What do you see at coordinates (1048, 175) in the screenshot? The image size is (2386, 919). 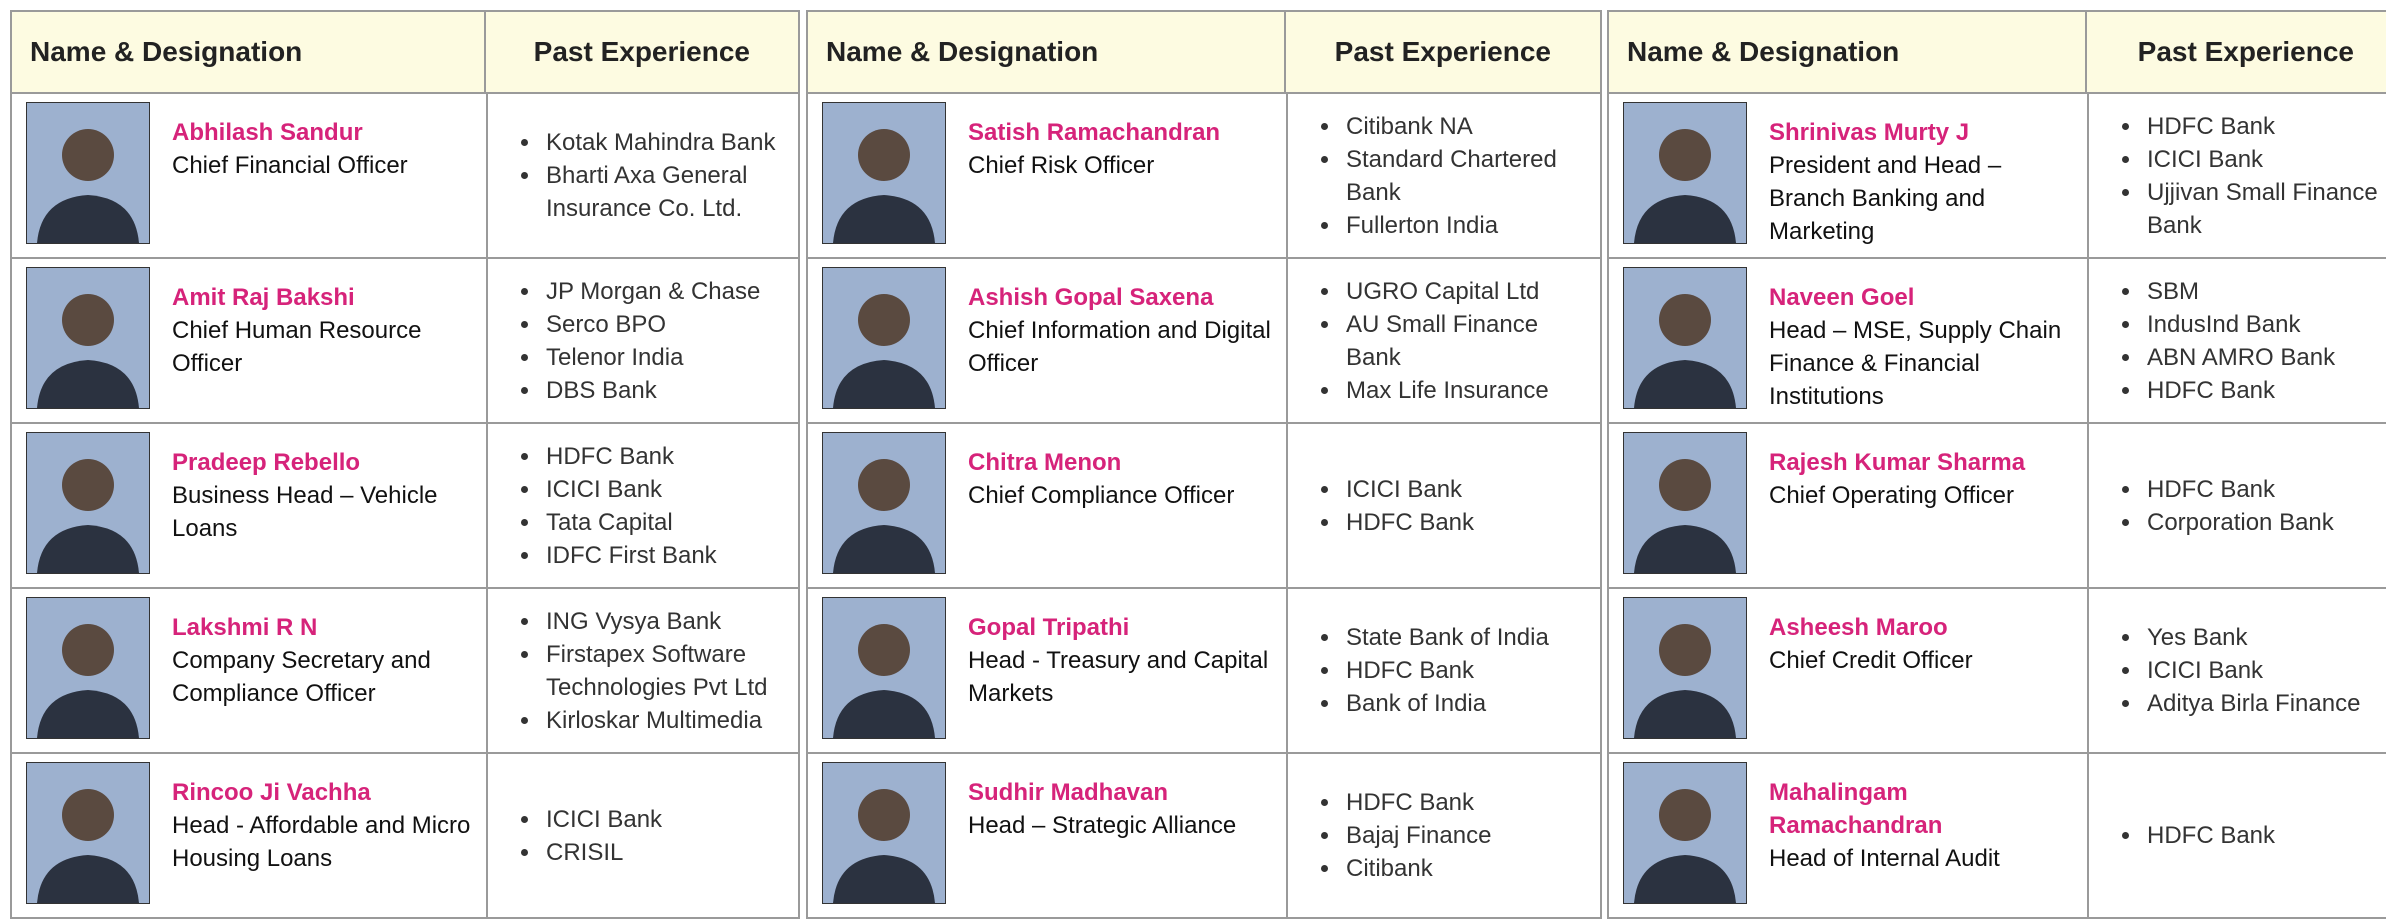 I see `name-cell: Satish Ramachandran Chief Risk Officer` at bounding box center [1048, 175].